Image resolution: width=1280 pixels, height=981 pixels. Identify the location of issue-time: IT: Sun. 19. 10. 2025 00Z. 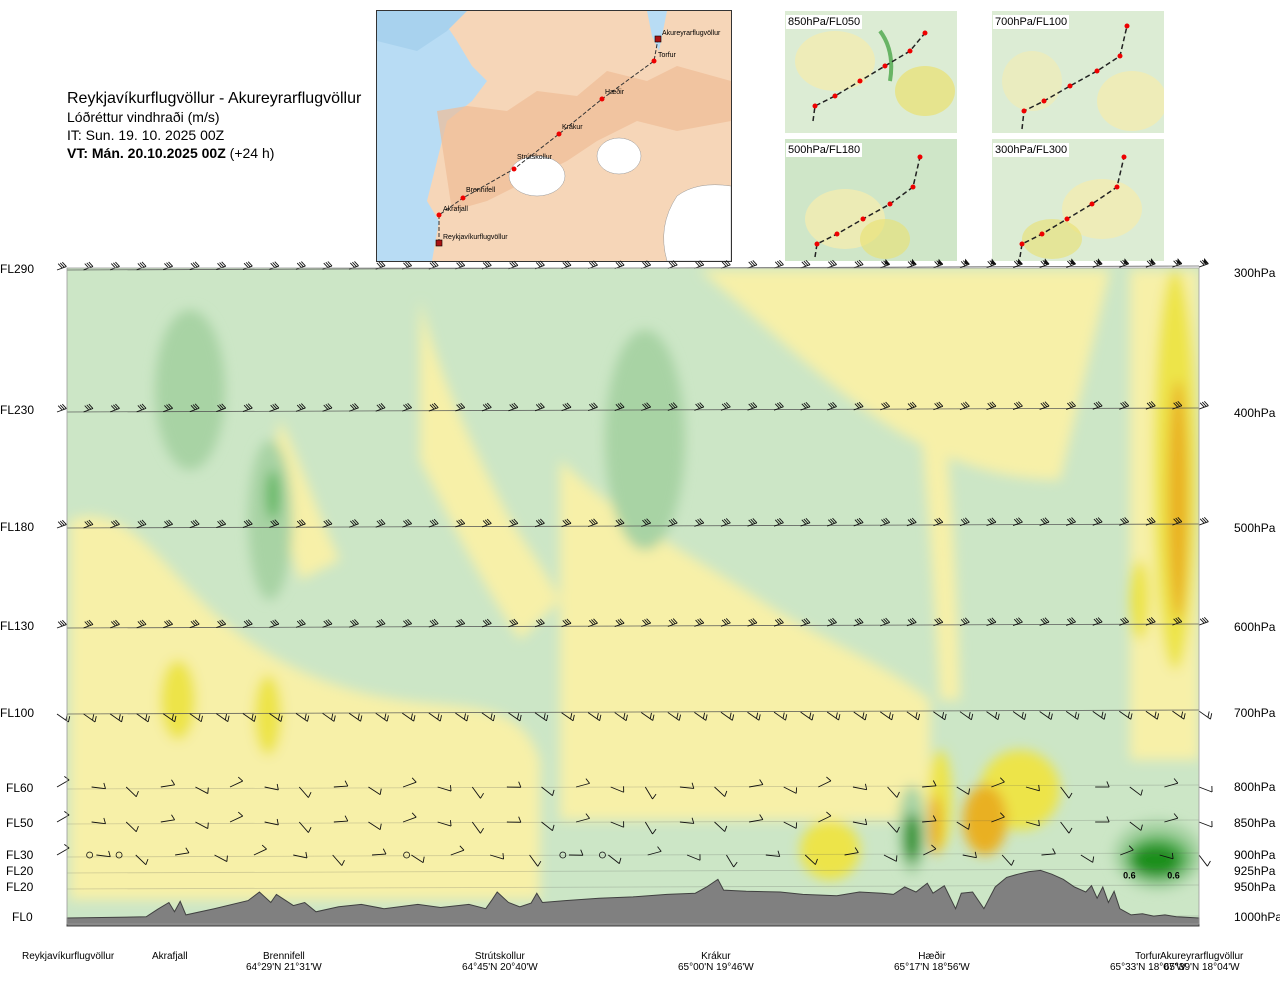
(146, 135).